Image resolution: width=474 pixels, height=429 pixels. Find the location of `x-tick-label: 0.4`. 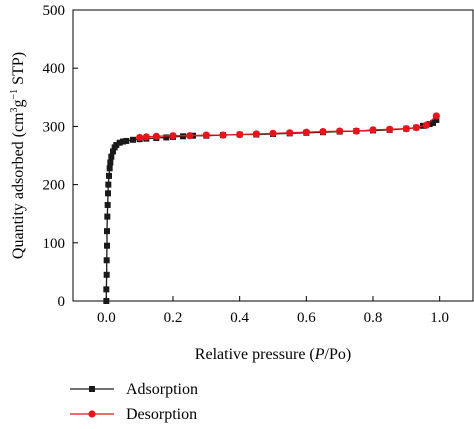

x-tick-label: 0.4 is located at coordinates (239, 318).